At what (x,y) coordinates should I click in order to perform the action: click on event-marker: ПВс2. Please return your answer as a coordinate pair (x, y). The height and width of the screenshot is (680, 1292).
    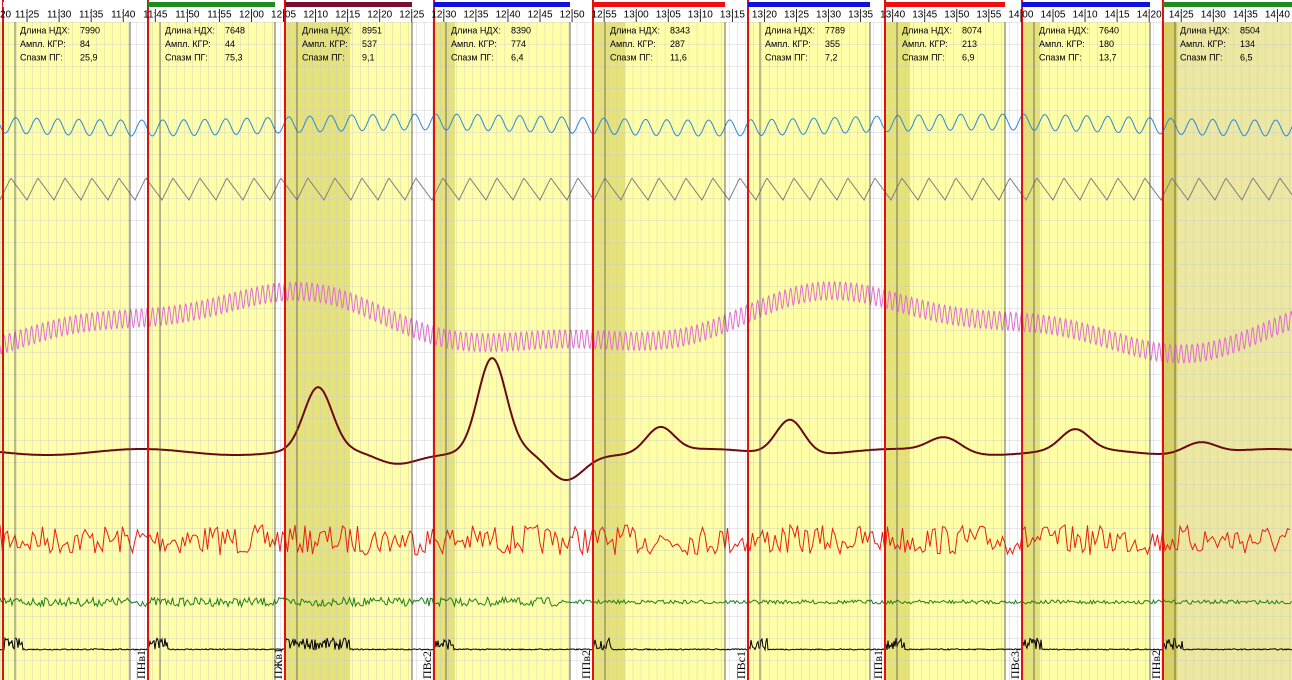
    Looking at the image, I should click on (427, 665).